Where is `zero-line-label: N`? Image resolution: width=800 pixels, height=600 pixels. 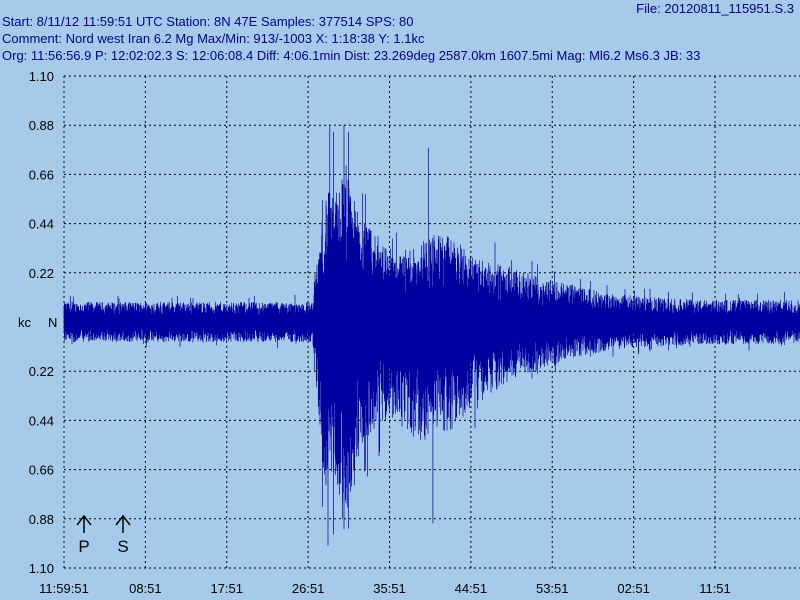 zero-line-label: N is located at coordinates (52, 322).